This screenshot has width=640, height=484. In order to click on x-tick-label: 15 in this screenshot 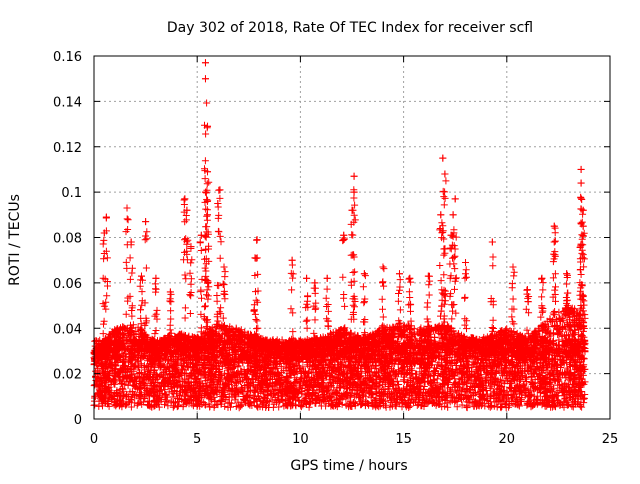, I will do `click(403, 439)`.